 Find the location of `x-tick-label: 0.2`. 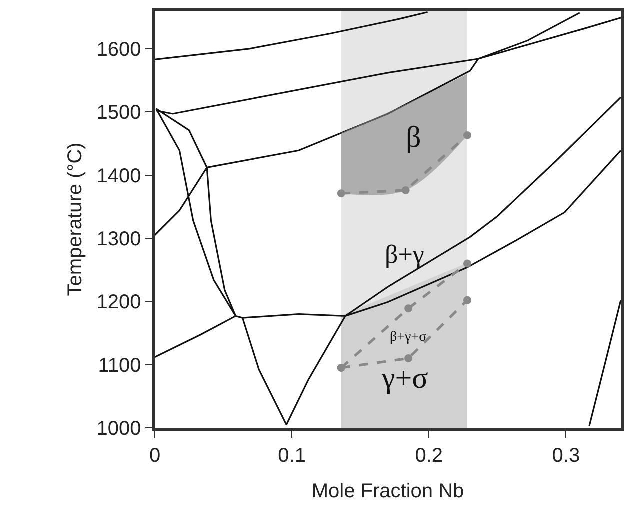

x-tick-label: 0.2 is located at coordinates (429, 455).